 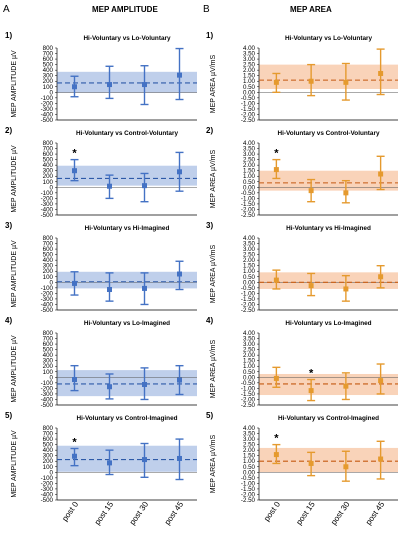 What do you see at coordinates (47, 198) in the screenshot?
I see `y-tick-label: -200` at bounding box center [47, 198].